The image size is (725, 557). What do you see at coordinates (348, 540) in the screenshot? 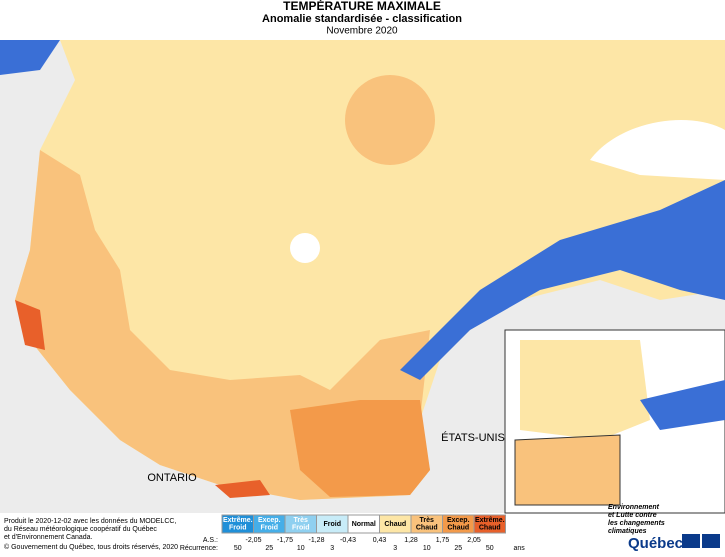
I see `as-value: -0,43` at bounding box center [348, 540].